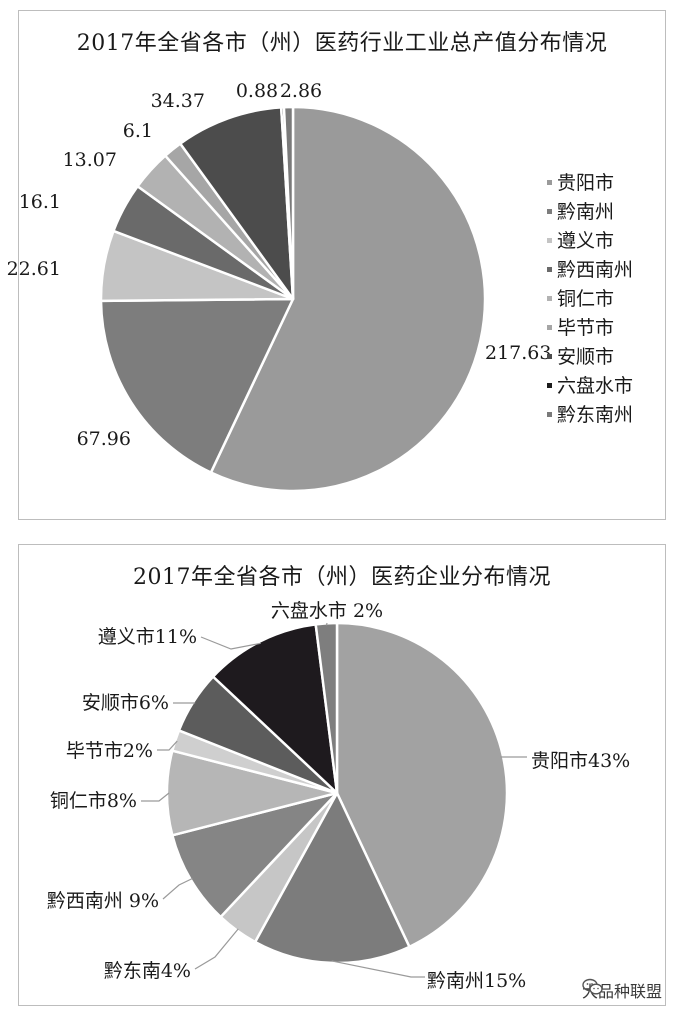  I want to click on data-label: 黔西南州 9%, so click(103, 901).